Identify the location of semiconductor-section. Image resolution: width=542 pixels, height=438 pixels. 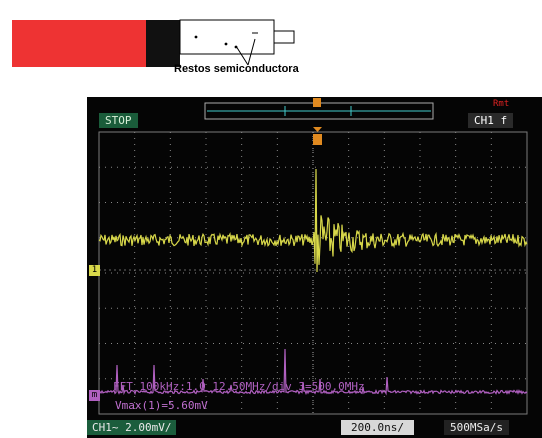
(227, 37).